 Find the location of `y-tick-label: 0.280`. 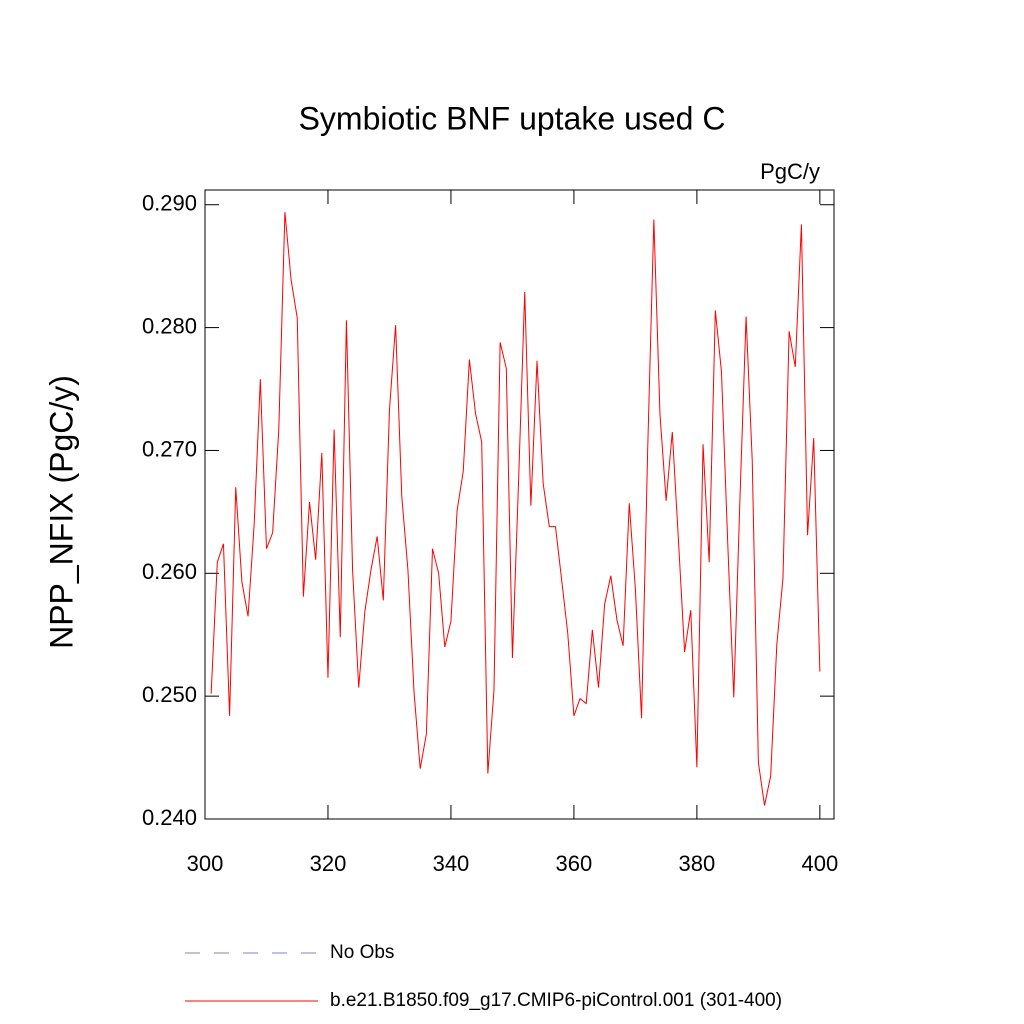

y-tick-label: 0.280 is located at coordinates (169, 325).